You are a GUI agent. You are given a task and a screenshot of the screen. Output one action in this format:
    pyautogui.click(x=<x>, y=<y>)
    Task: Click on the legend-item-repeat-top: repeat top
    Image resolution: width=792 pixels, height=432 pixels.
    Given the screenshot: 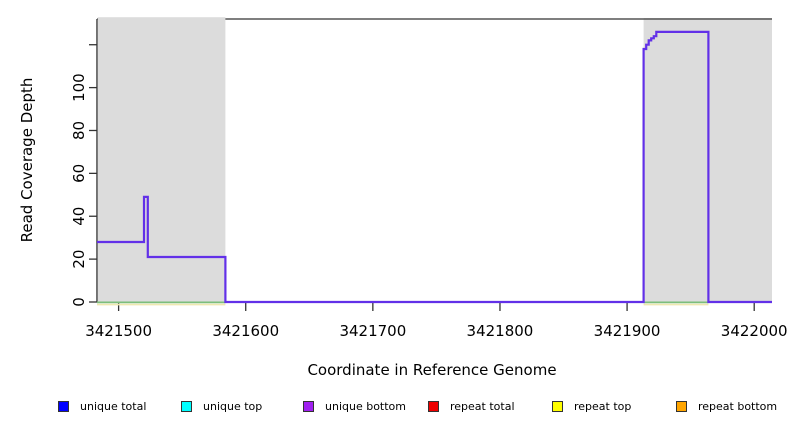 What is the action you would take?
    pyautogui.click(x=591, y=406)
    